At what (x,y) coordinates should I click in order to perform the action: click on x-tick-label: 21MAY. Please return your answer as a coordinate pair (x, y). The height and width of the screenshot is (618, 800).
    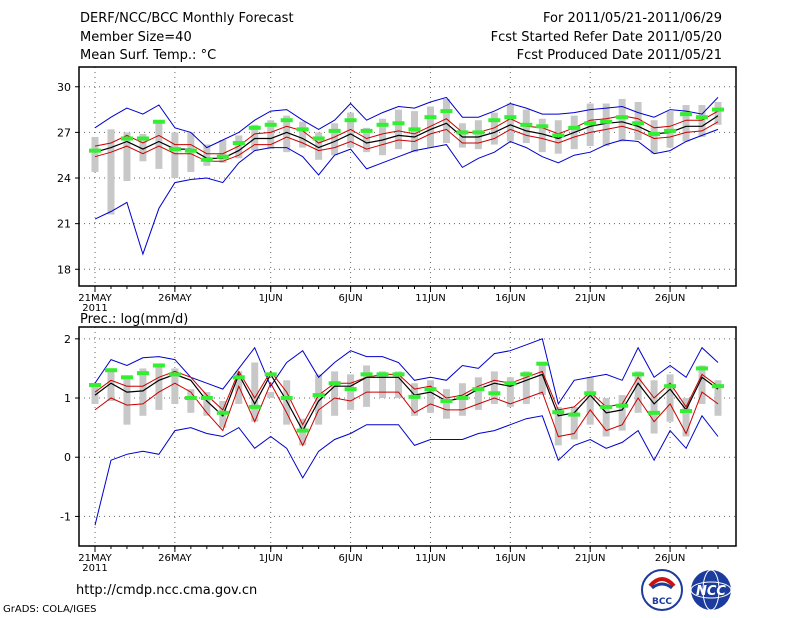
    Looking at the image, I should click on (95, 558).